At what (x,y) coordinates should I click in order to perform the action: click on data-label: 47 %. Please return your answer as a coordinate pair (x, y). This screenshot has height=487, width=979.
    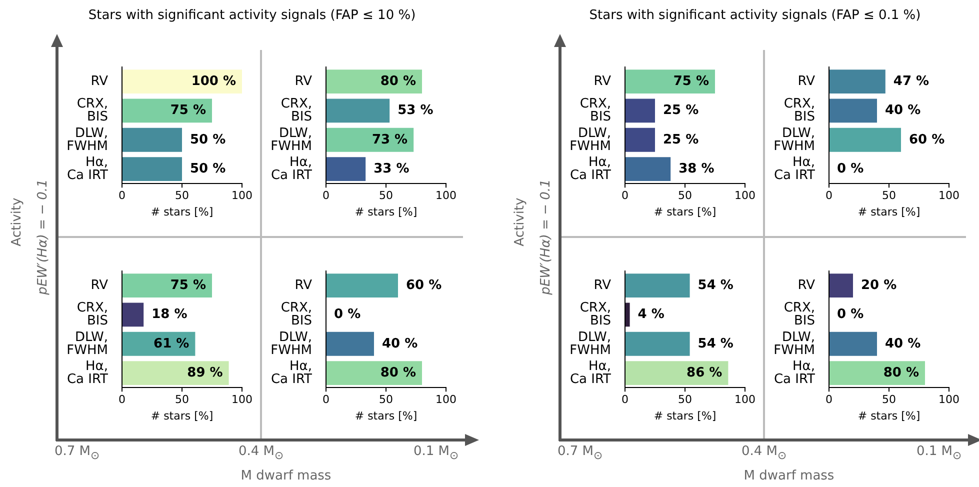
    Looking at the image, I should click on (911, 81).